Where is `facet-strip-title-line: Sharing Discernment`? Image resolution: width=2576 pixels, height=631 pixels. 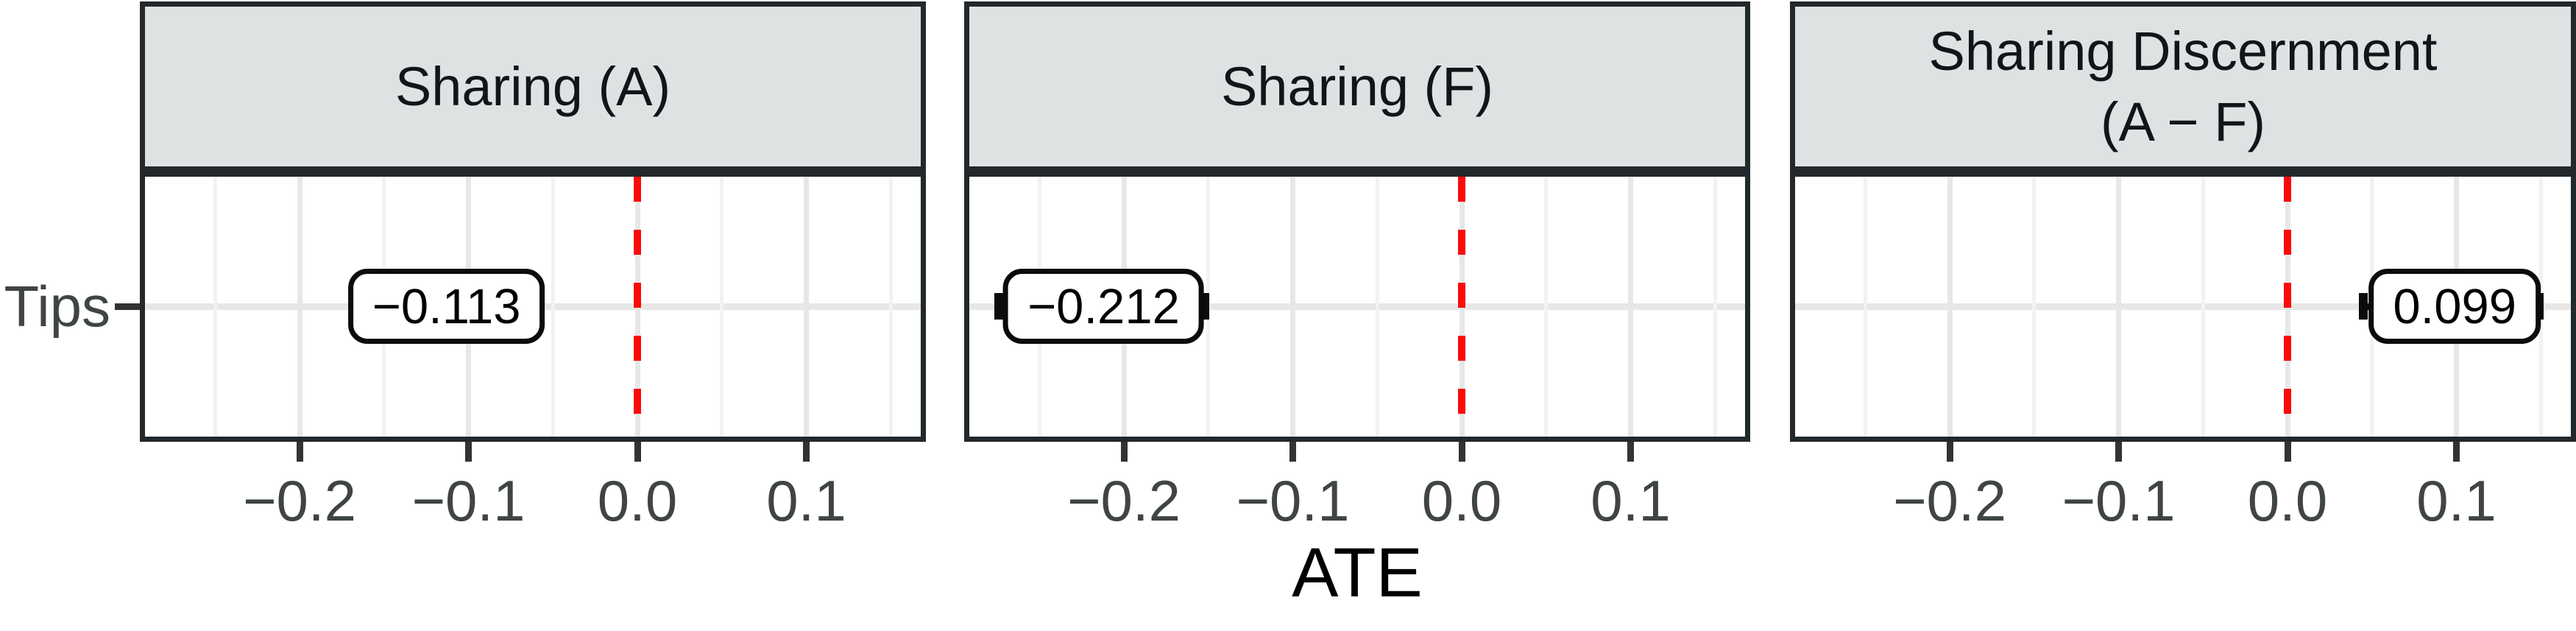
facet-strip-title-line: Sharing Discernment is located at coordinates (2183, 51).